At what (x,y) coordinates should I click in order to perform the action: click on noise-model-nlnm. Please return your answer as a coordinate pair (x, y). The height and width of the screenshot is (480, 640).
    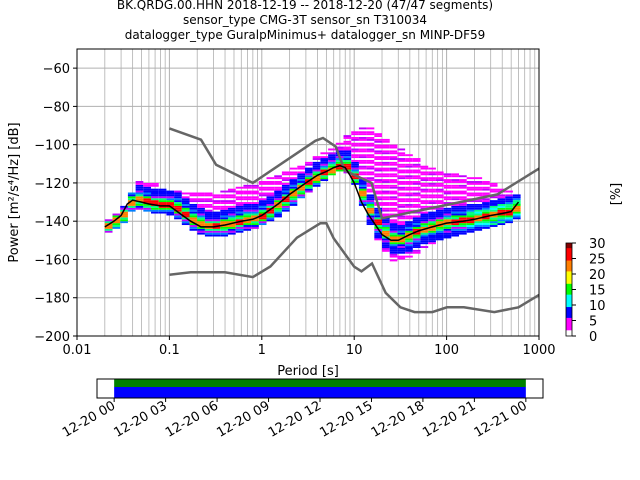
    Looking at the image, I should click on (354, 268).